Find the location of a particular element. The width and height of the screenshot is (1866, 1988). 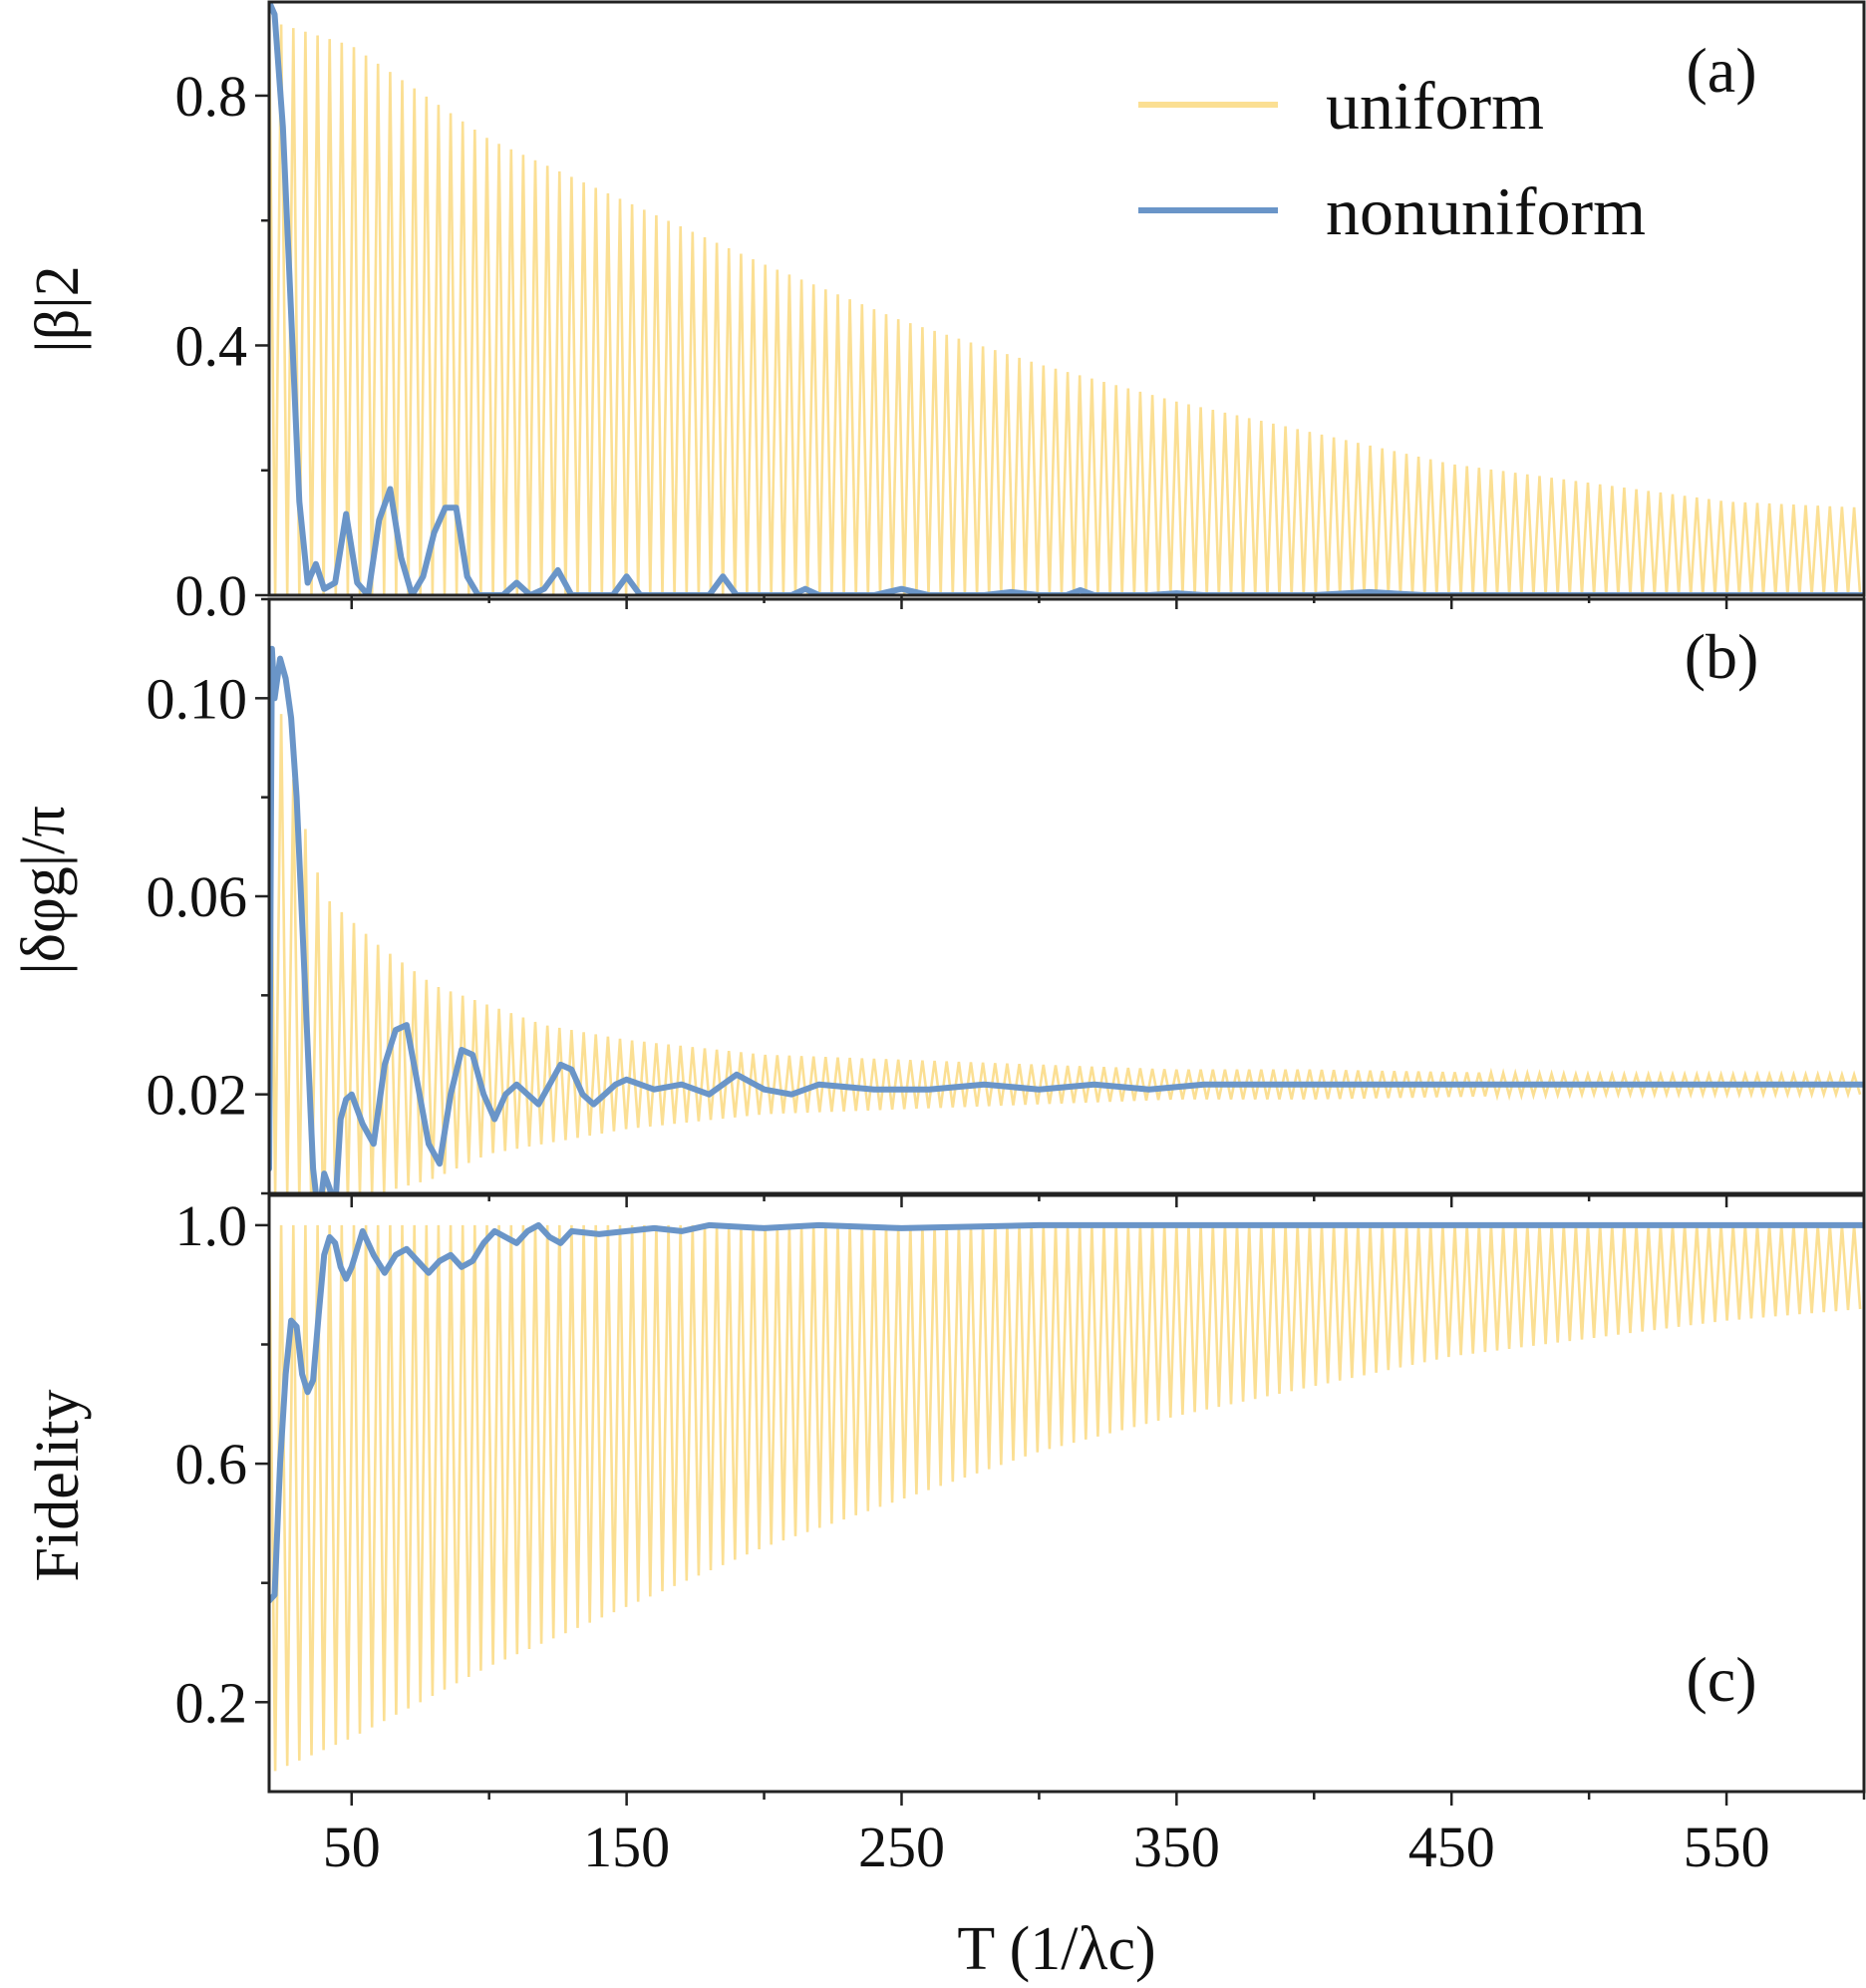

x-tick-label: 450 is located at coordinates (1451, 1847).